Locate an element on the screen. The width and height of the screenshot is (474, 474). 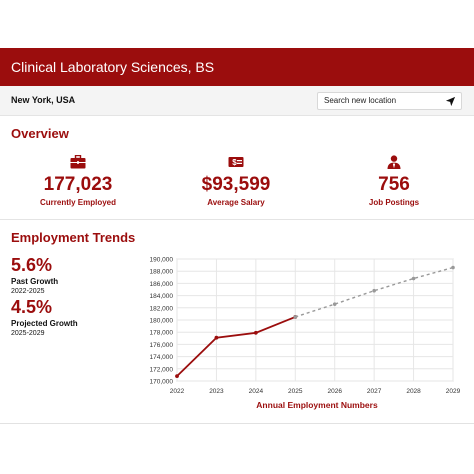
stat-label: Currently Employed is located at coordinates (77, 202).